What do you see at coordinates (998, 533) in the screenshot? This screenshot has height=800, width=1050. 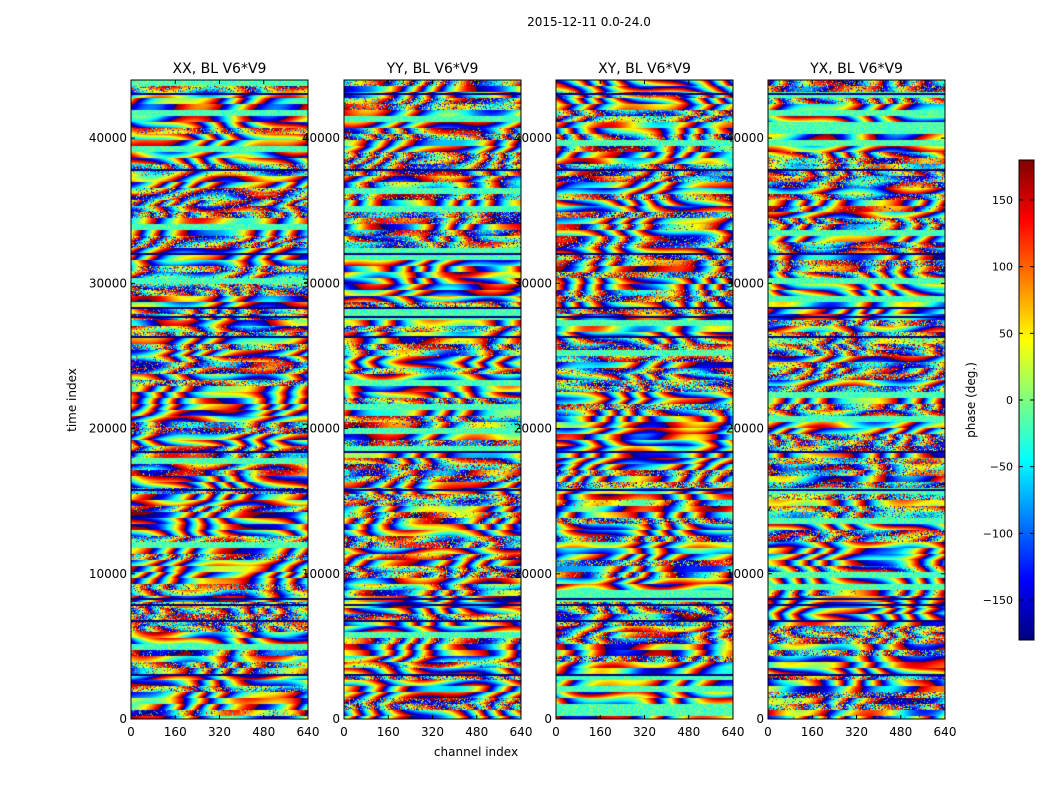 I see `colorbar-tick-label: −100` at bounding box center [998, 533].